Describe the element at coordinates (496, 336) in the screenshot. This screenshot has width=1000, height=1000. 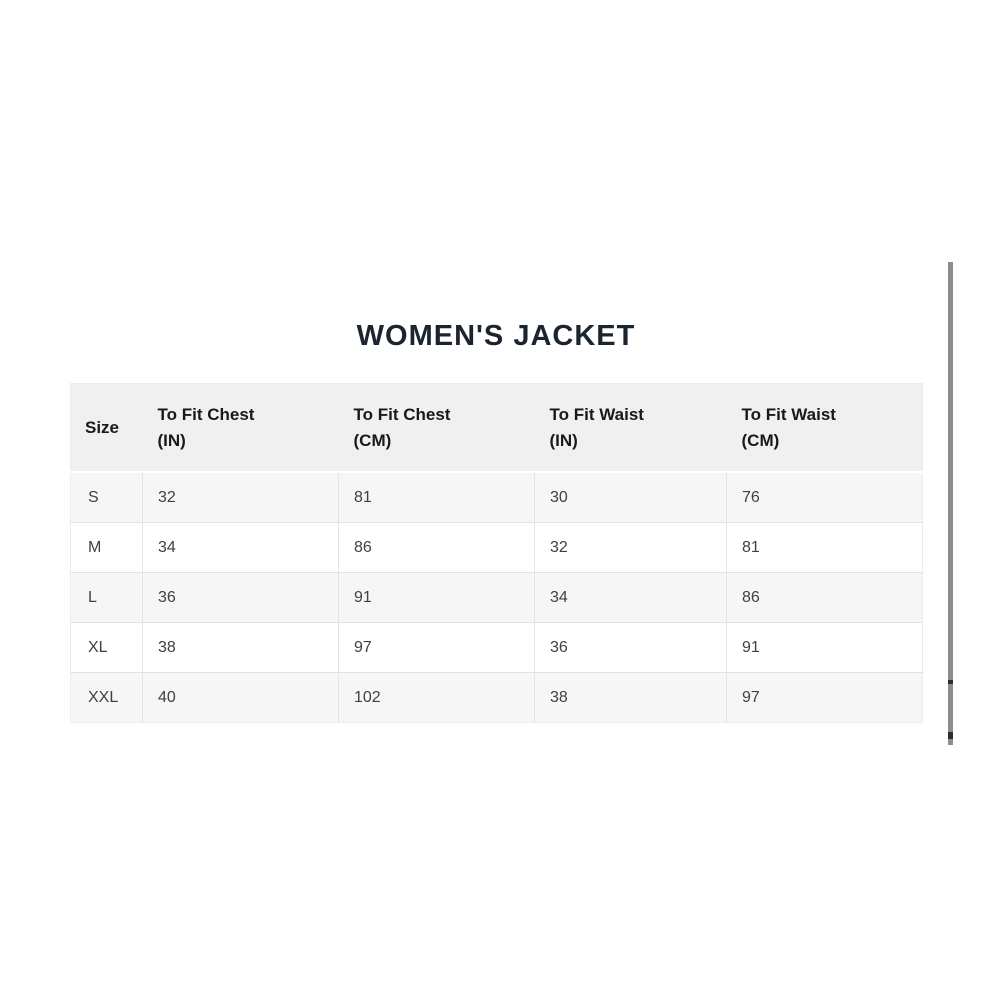
I see `page-title: WOMEN'S JACKET` at that location.